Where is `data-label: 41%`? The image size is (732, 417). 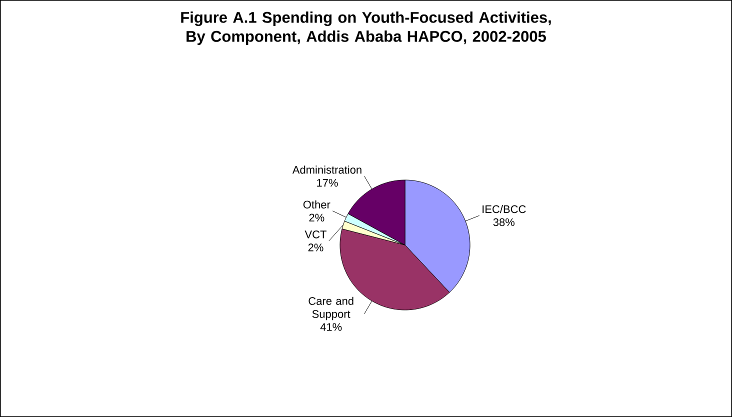 data-label: 41% is located at coordinates (331, 327).